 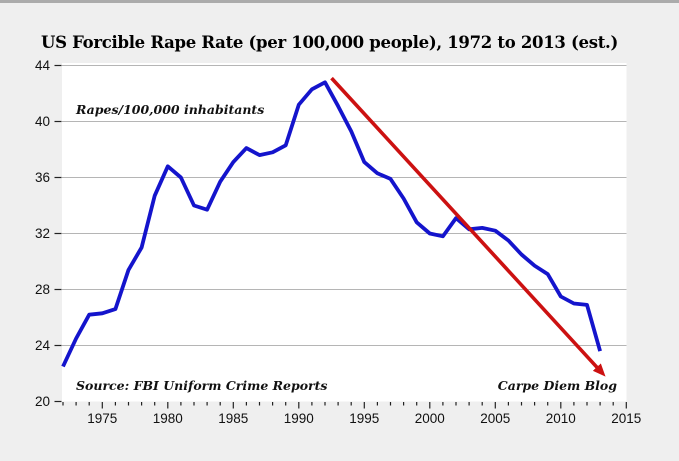 What do you see at coordinates (557, 385) in the screenshot?
I see `credit-note: Carpe Diem Blog` at bounding box center [557, 385].